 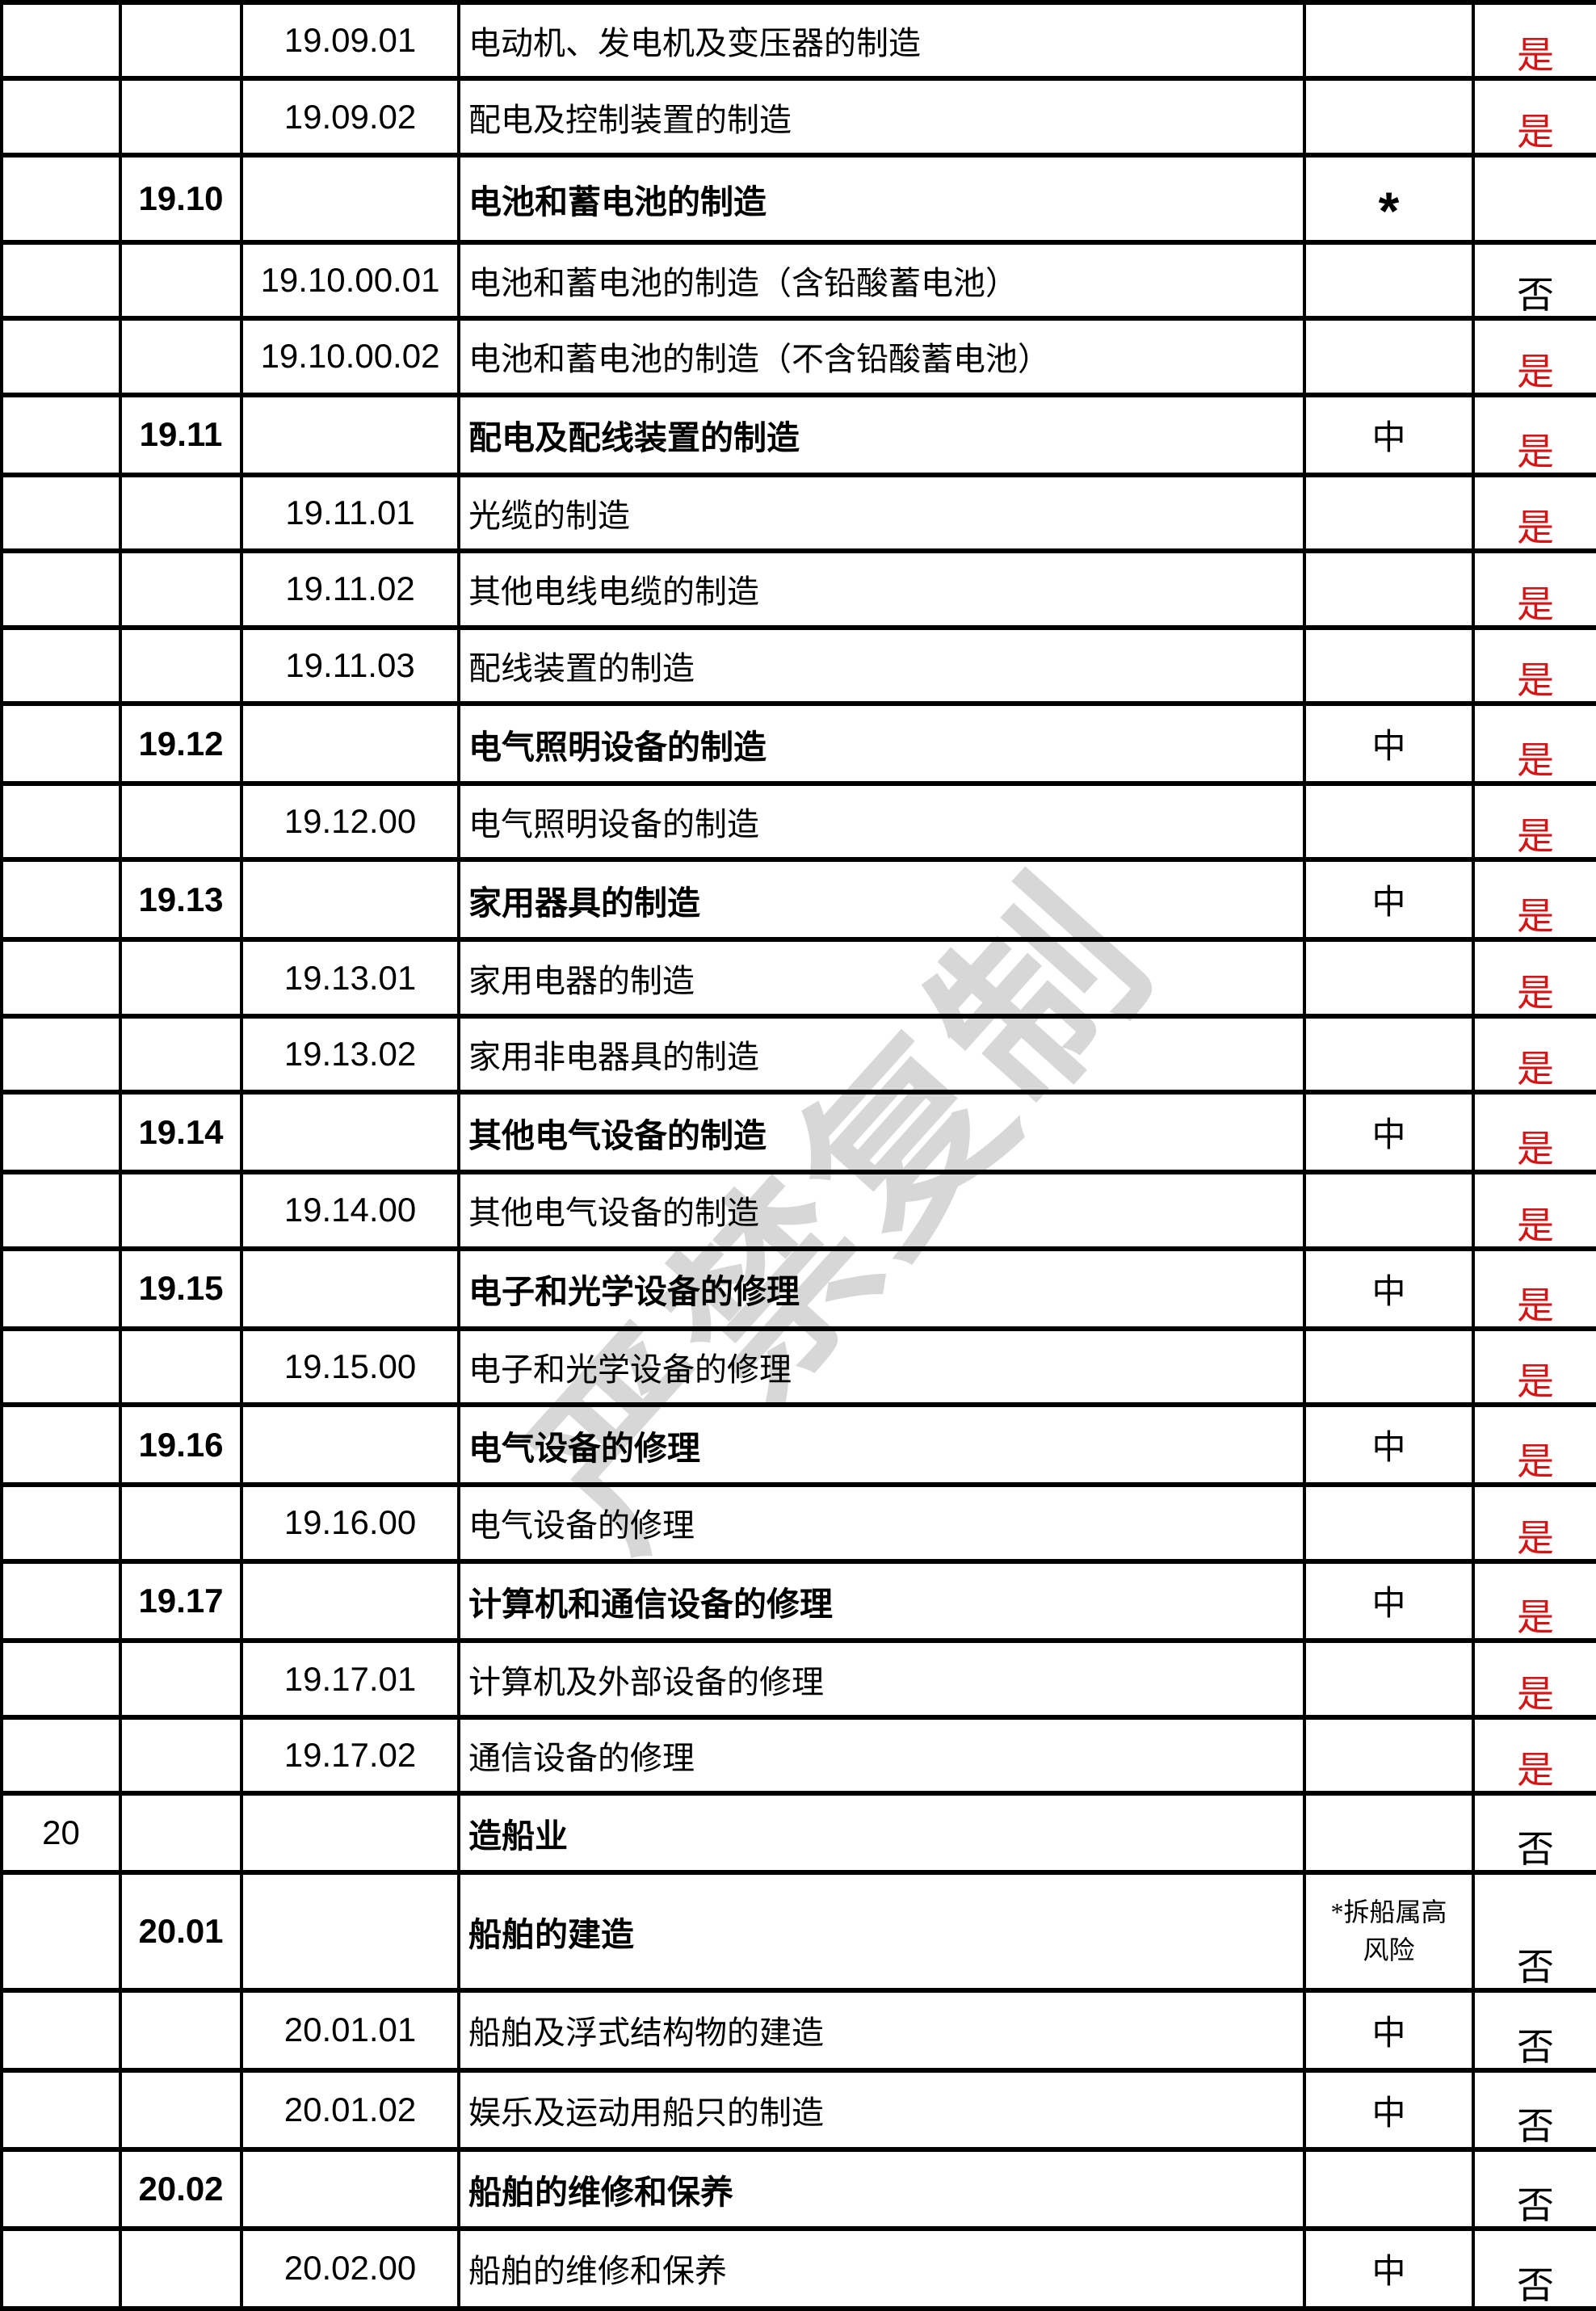 I want to click on description-cell: 电池和蓄电池的制造, so click(x=882, y=198).